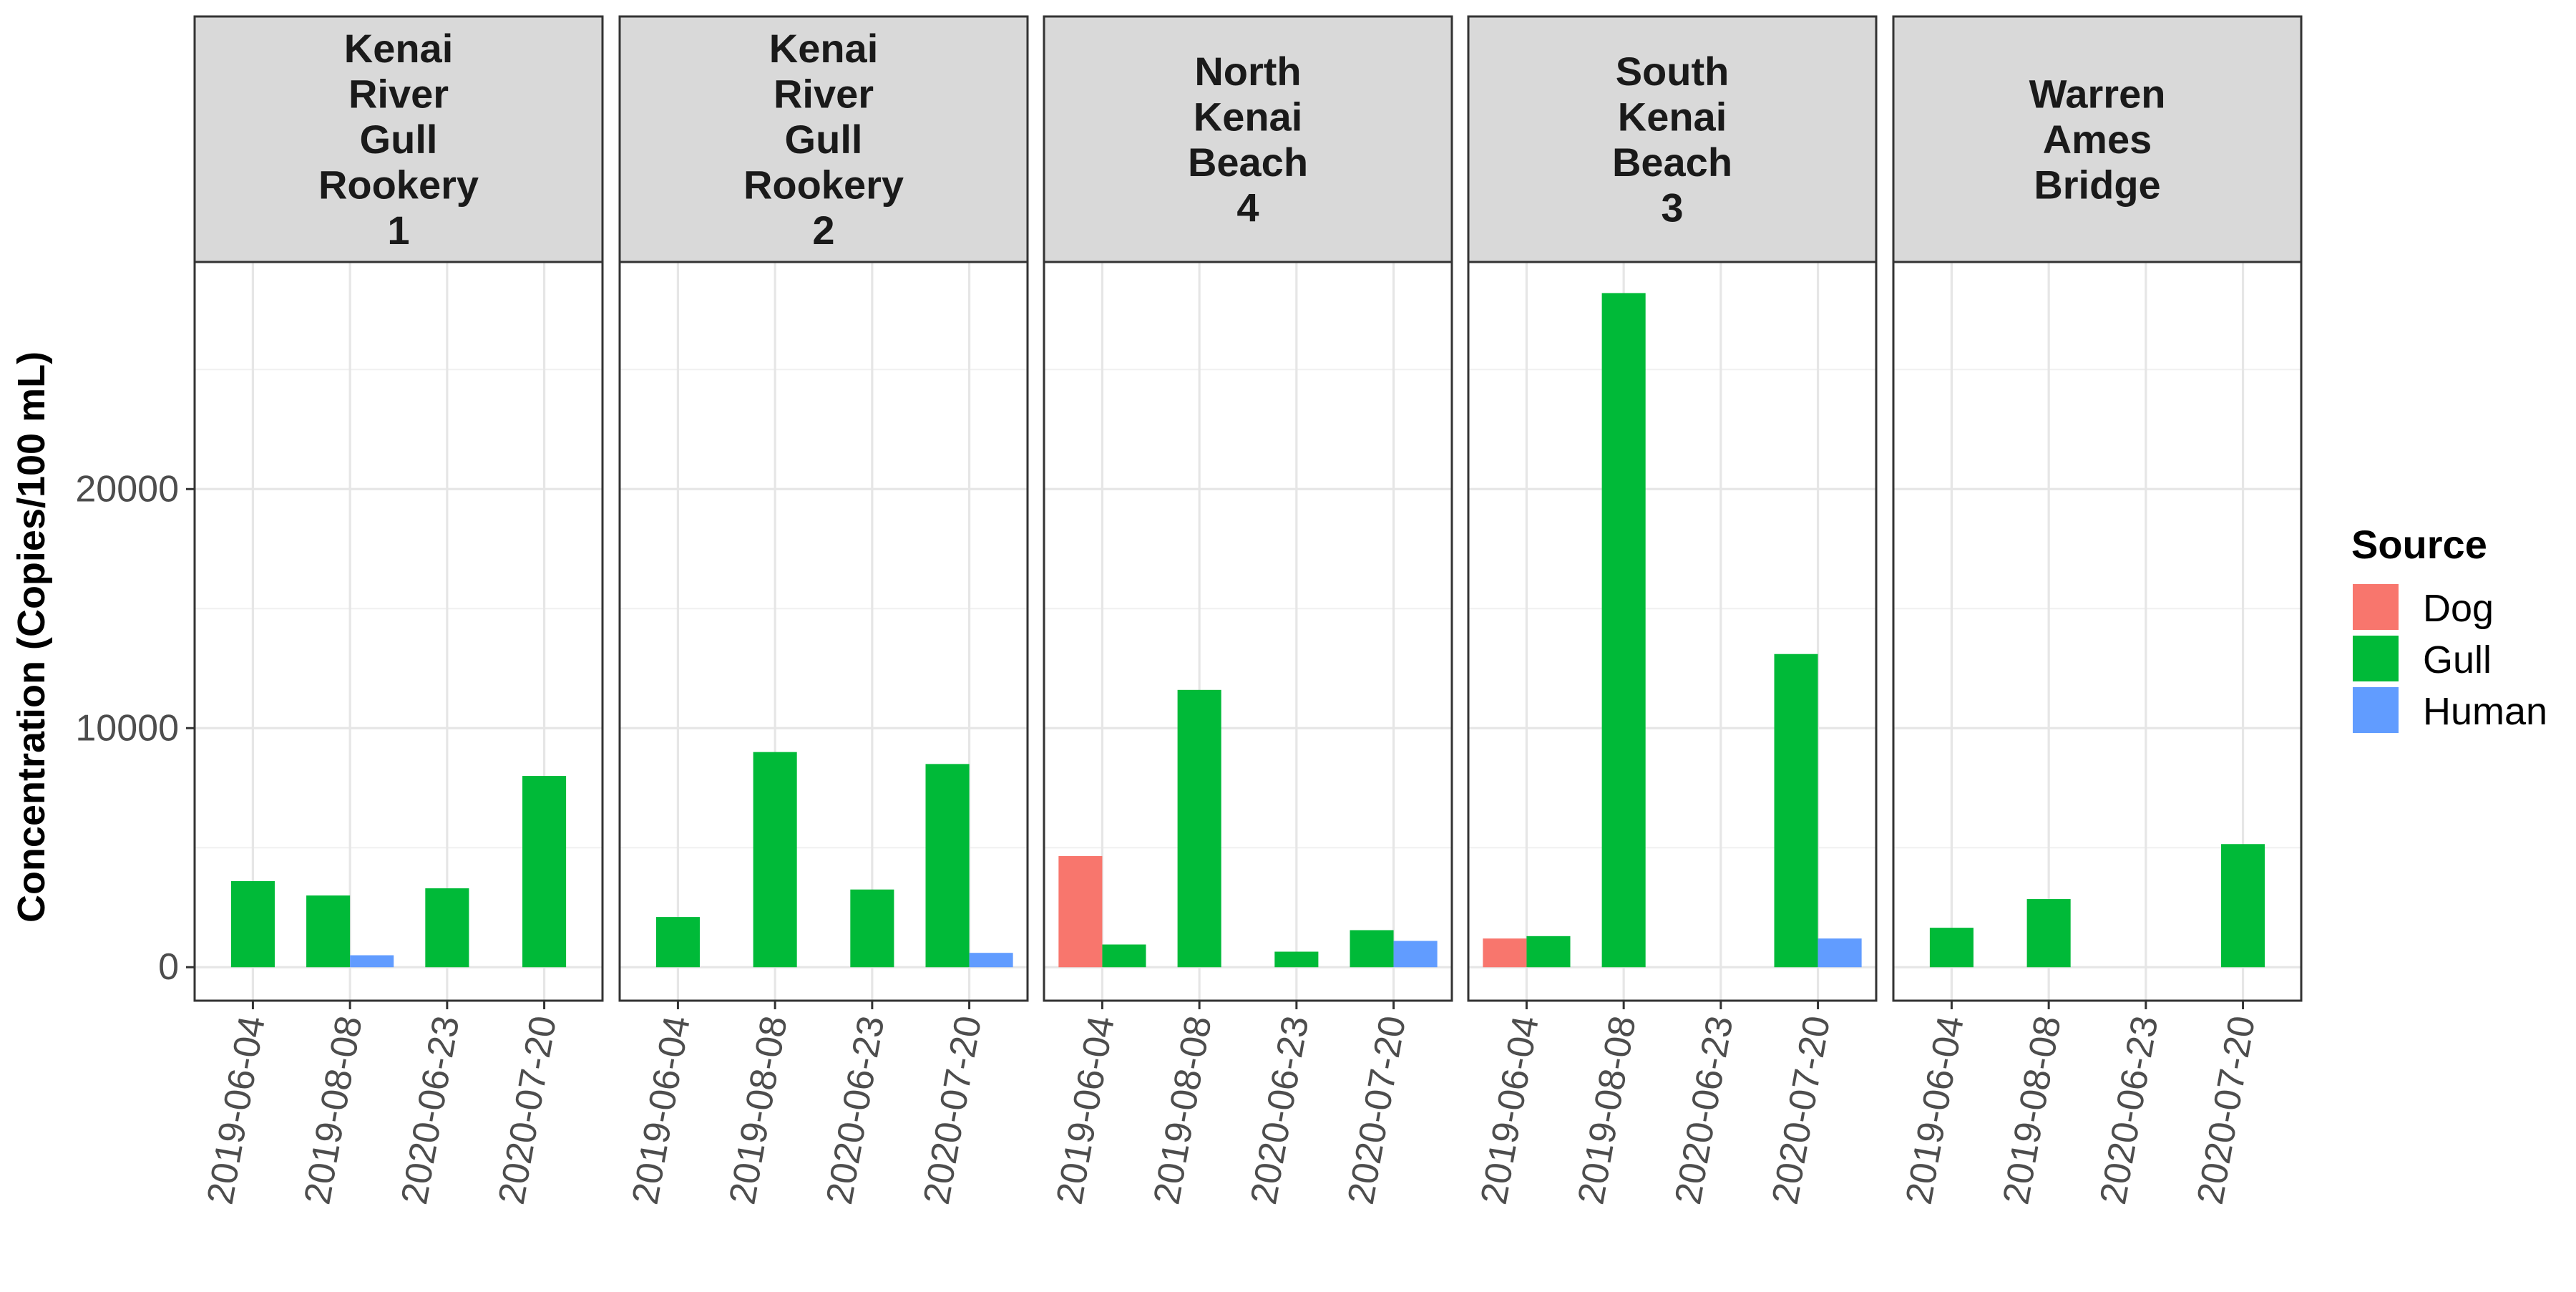  I want to click on facet-title-line: 4, so click(1247, 207).